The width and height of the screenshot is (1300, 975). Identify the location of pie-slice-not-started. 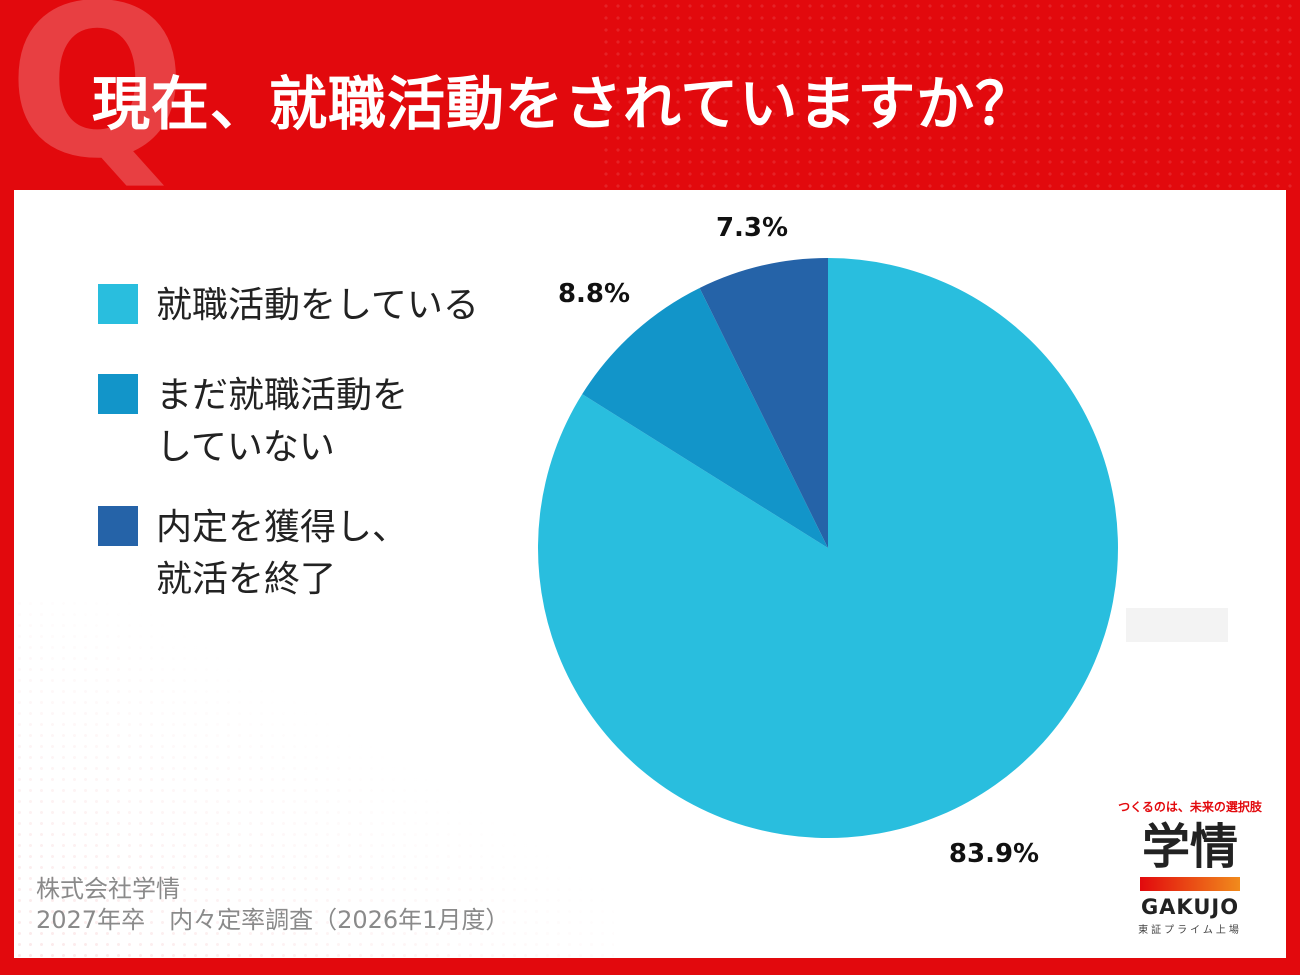
(705, 417).